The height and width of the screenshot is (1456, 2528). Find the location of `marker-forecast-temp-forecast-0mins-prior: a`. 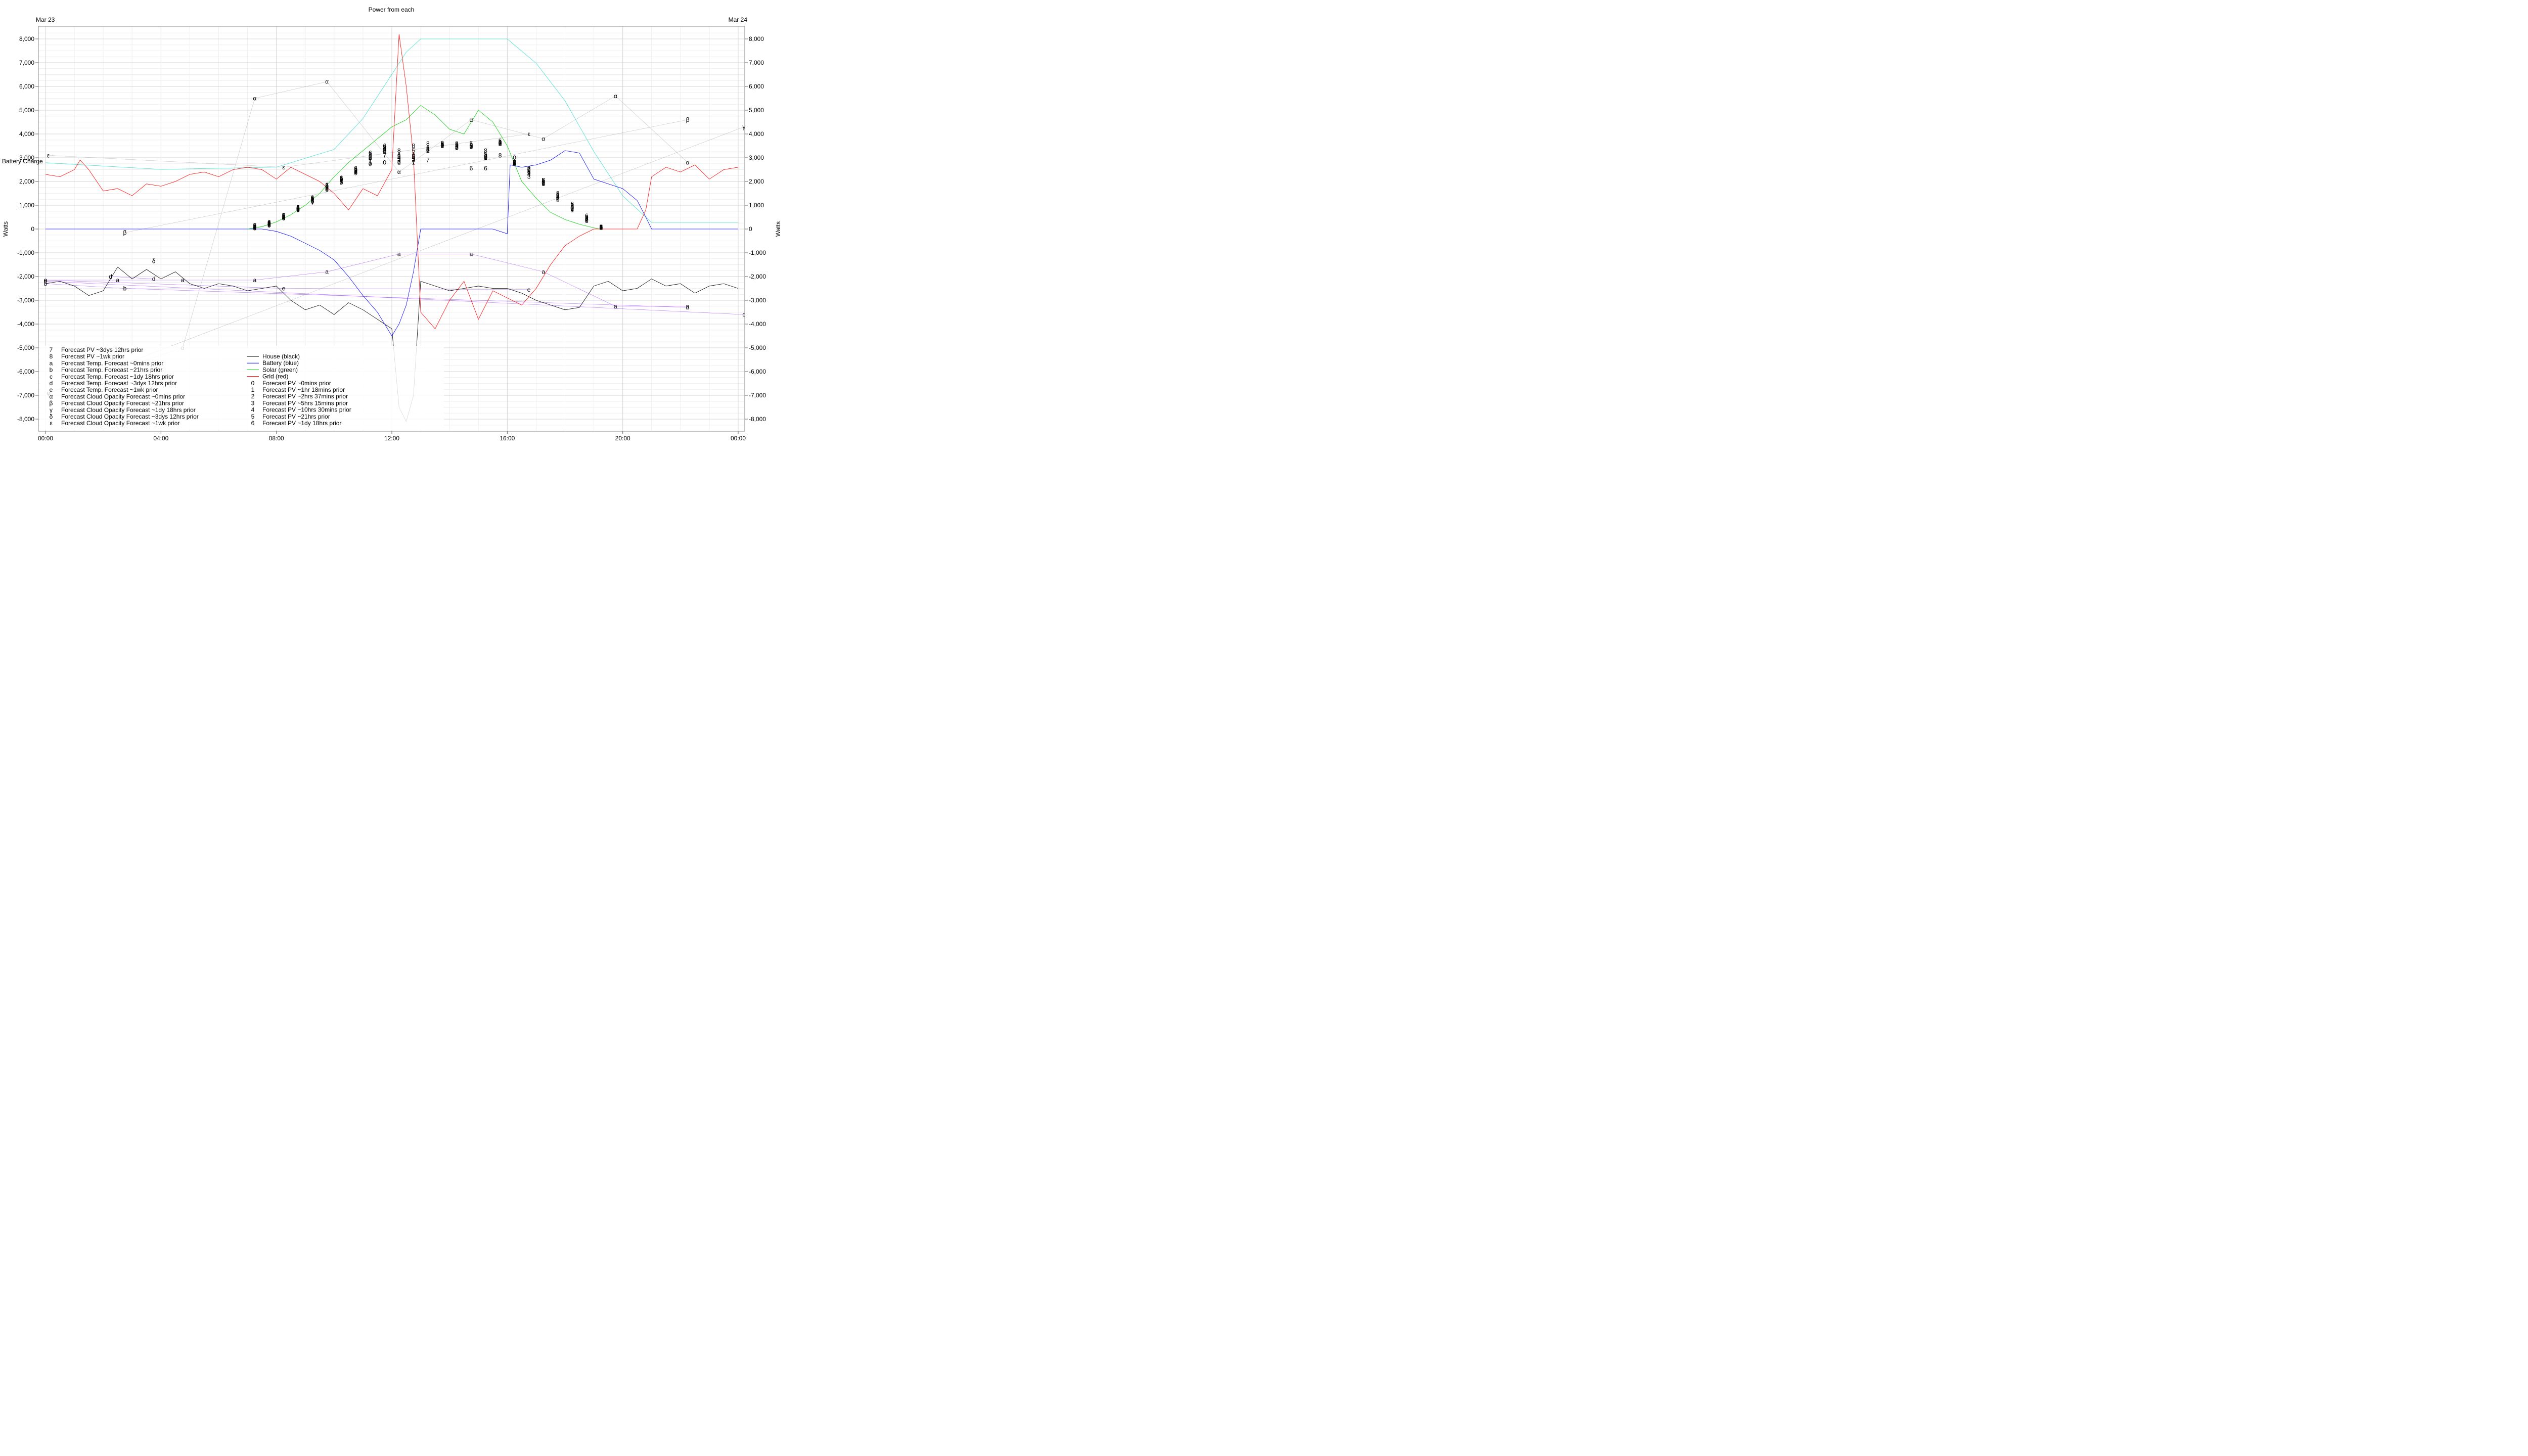

marker-forecast-temp-forecast-0mins-prior: a is located at coordinates (183, 280).